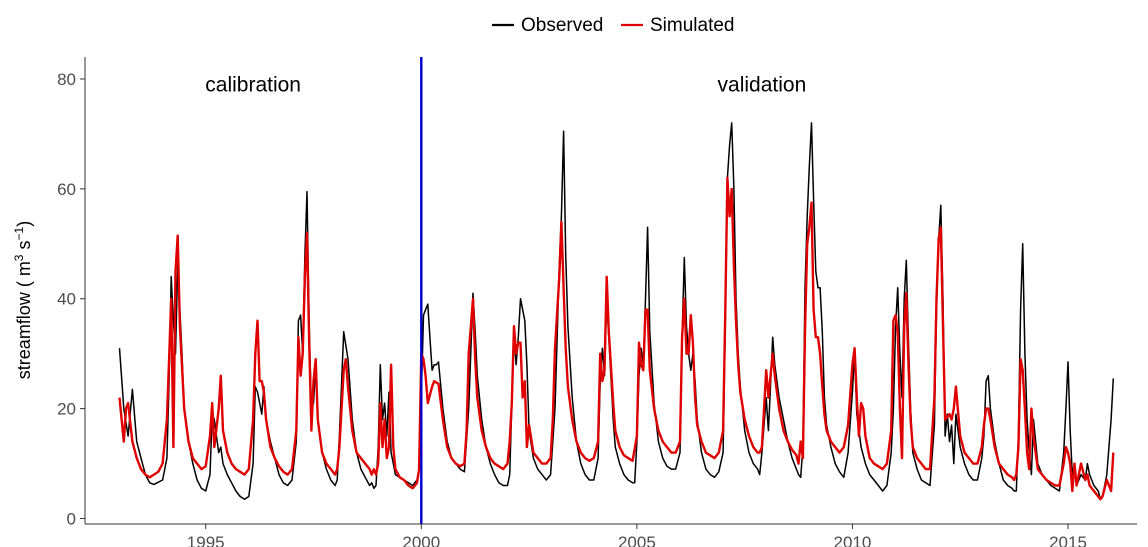 This screenshot has height=547, width=1148. What do you see at coordinates (206, 540) in the screenshot?
I see `x-tick-label: 1995` at bounding box center [206, 540].